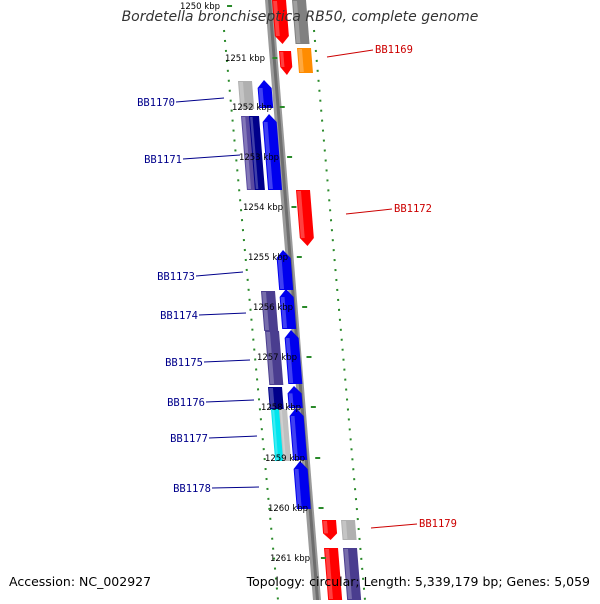 The width and height of the screenshot is (600, 604). Describe the element at coordinates (263, 208) in the screenshot. I see `tick-label: 1254 kbp` at that location.